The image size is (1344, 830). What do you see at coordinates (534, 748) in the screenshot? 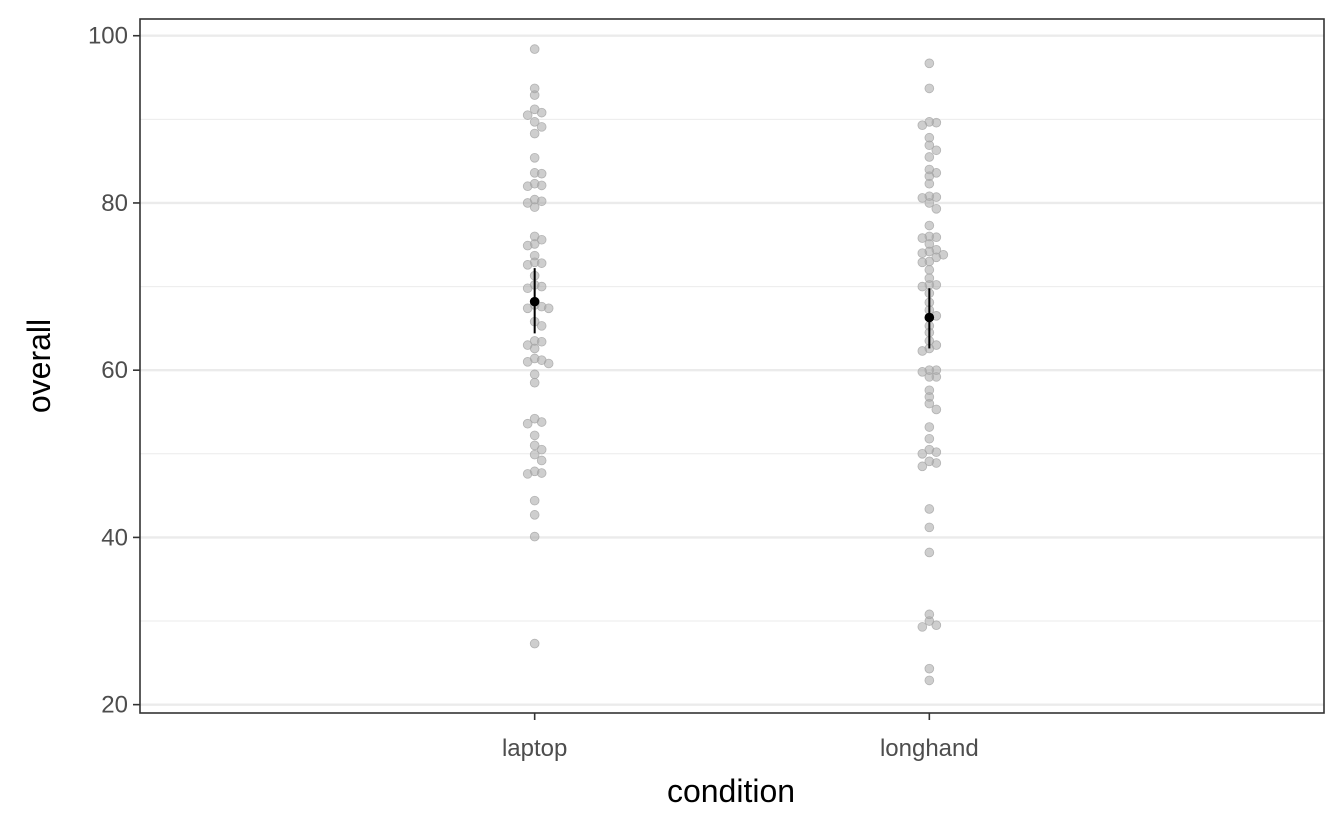
I see `x-tick-label: laptop` at bounding box center [534, 748].